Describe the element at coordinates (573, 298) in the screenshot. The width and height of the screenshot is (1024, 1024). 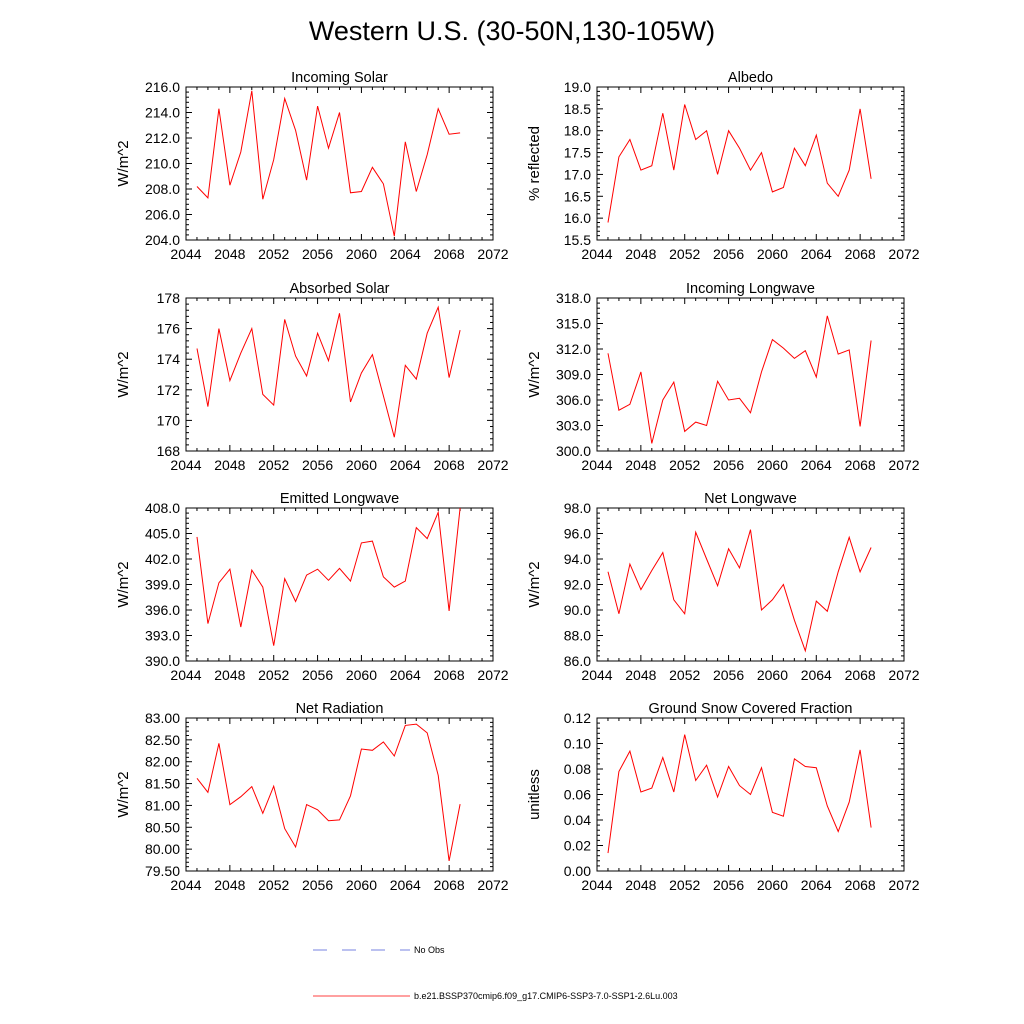
I see `y-tick-label: 318.0` at that location.